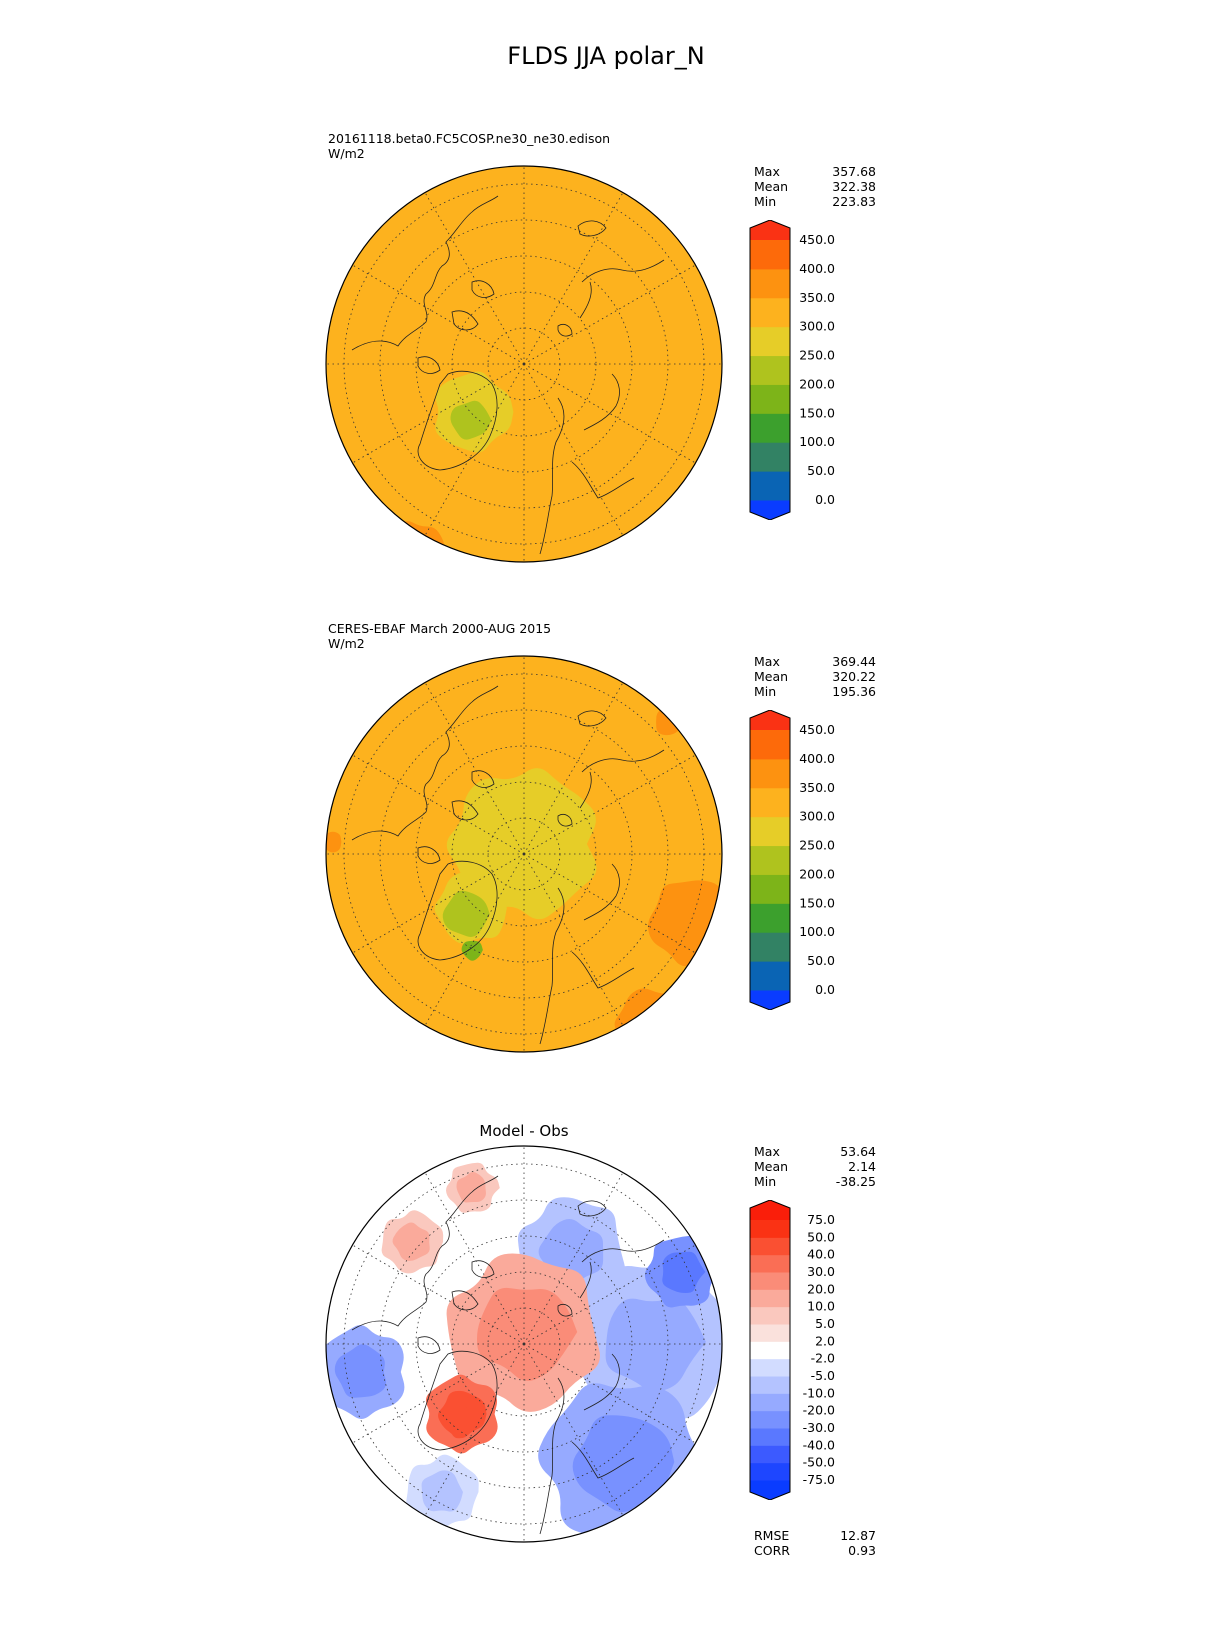 The height and width of the screenshot is (1628, 1212). Describe the element at coordinates (819, 1444) in the screenshot. I see `colorbar-tick-label: -40.0` at that location.